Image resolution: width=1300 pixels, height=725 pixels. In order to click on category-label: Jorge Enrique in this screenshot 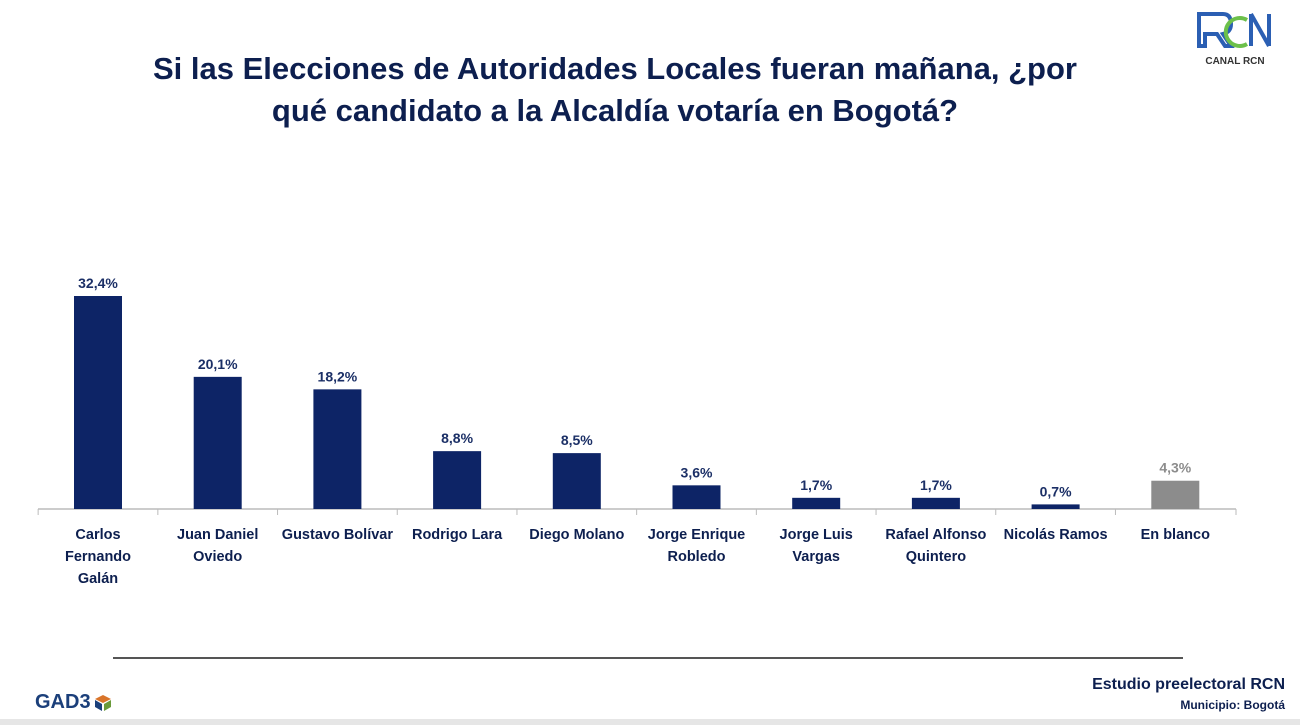, I will do `click(697, 535)`.